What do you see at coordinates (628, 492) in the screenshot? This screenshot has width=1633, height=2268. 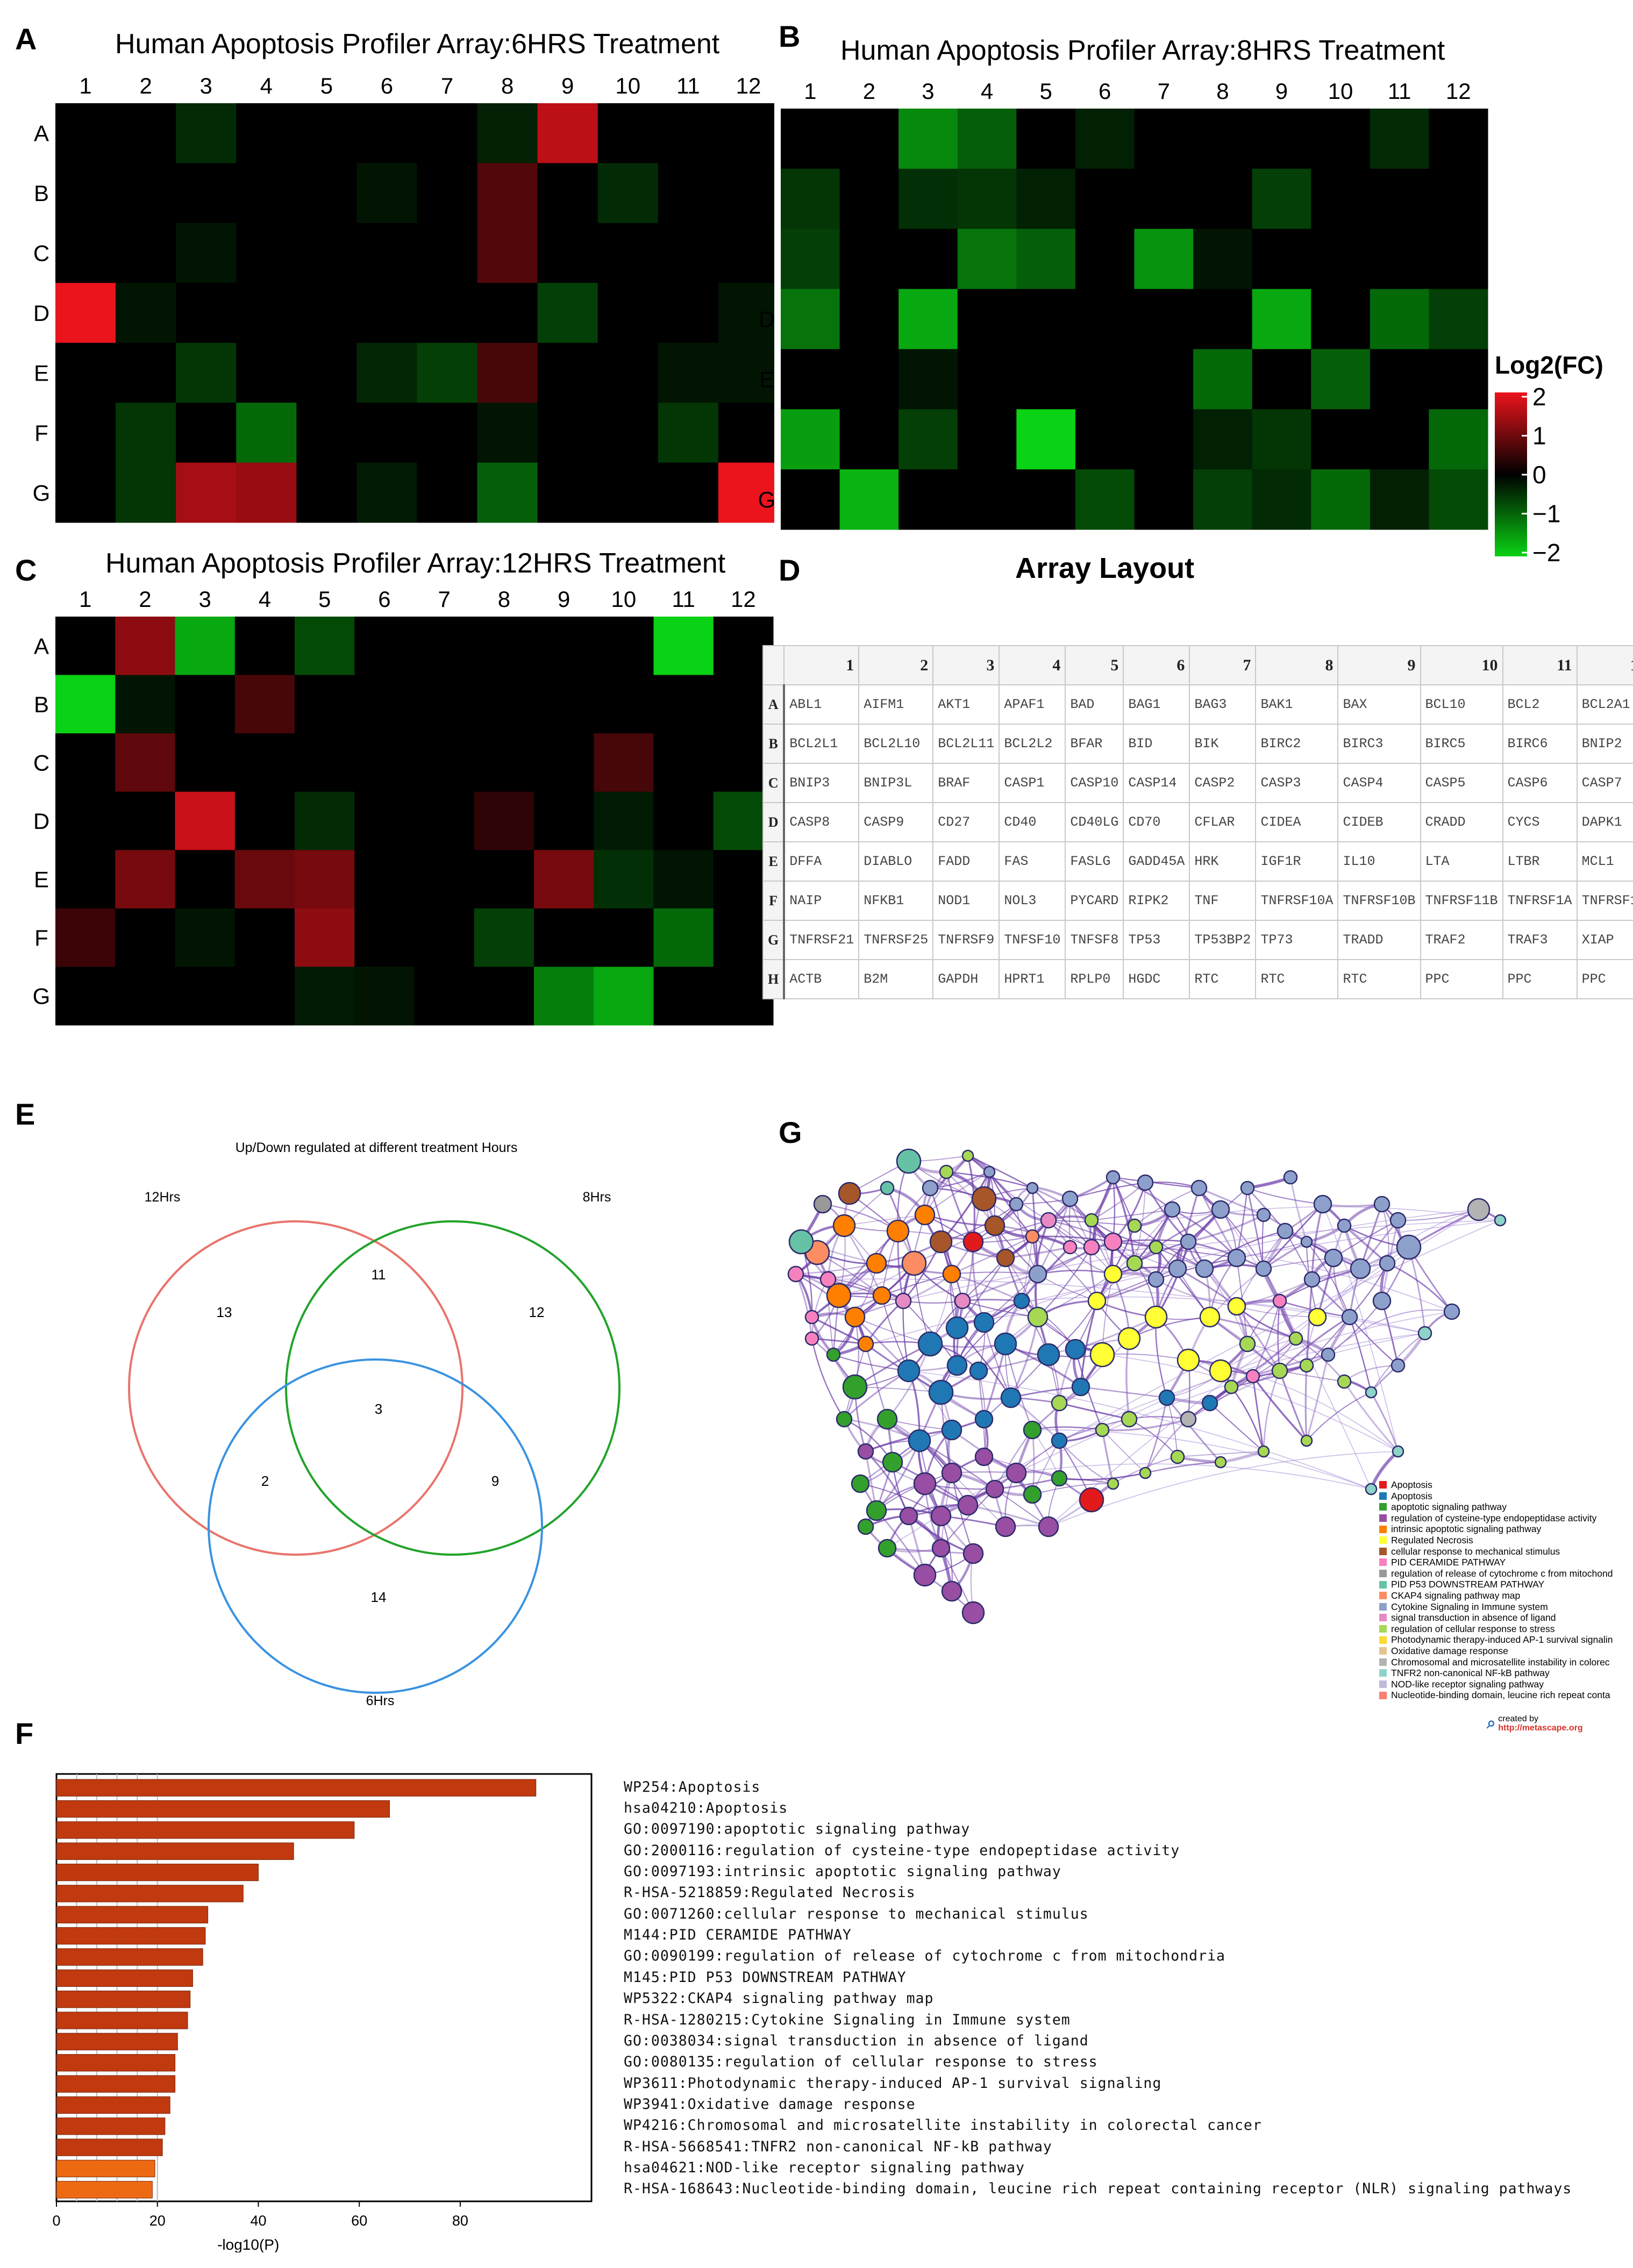 I see `heatmap-cell-G10` at bounding box center [628, 492].